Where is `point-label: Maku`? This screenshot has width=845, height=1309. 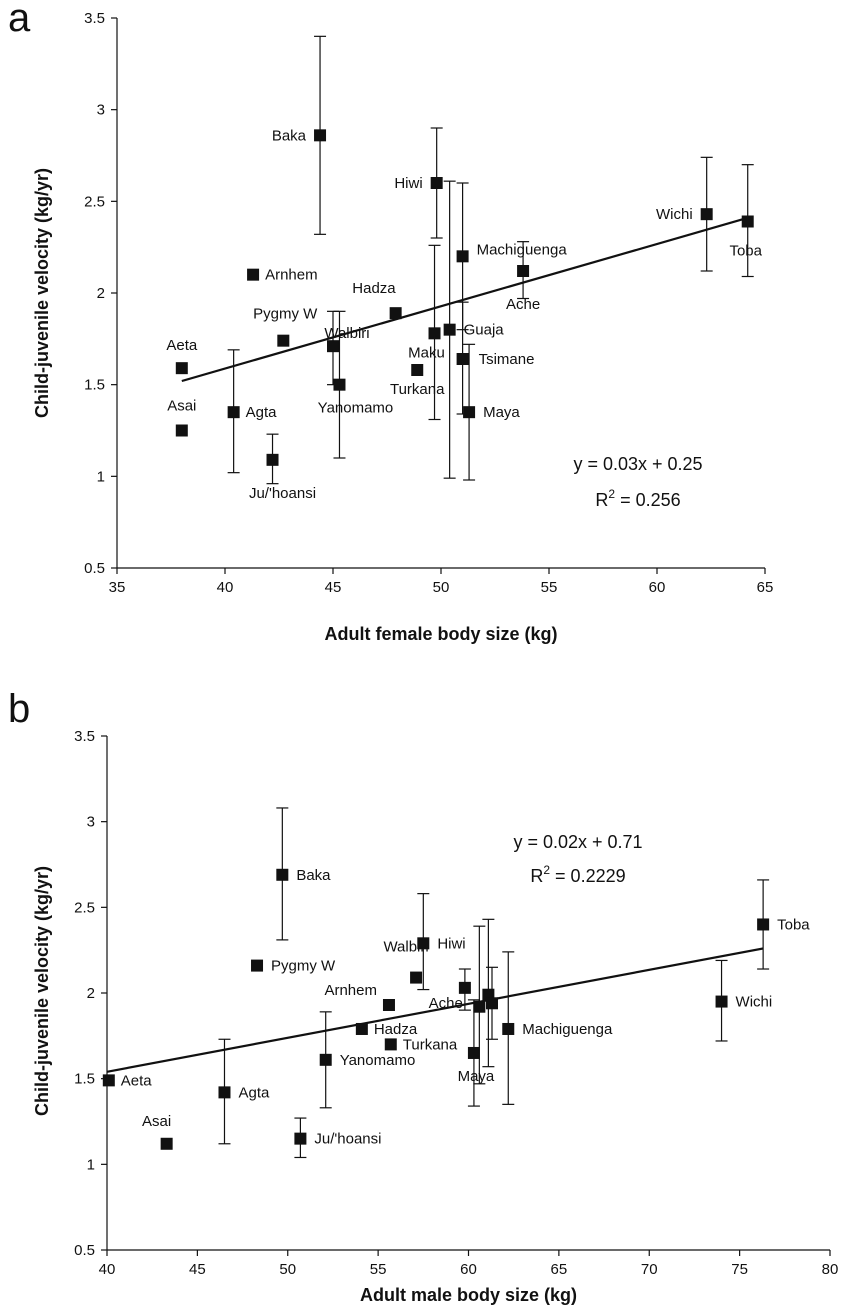
point-label: Maku is located at coordinates (426, 352).